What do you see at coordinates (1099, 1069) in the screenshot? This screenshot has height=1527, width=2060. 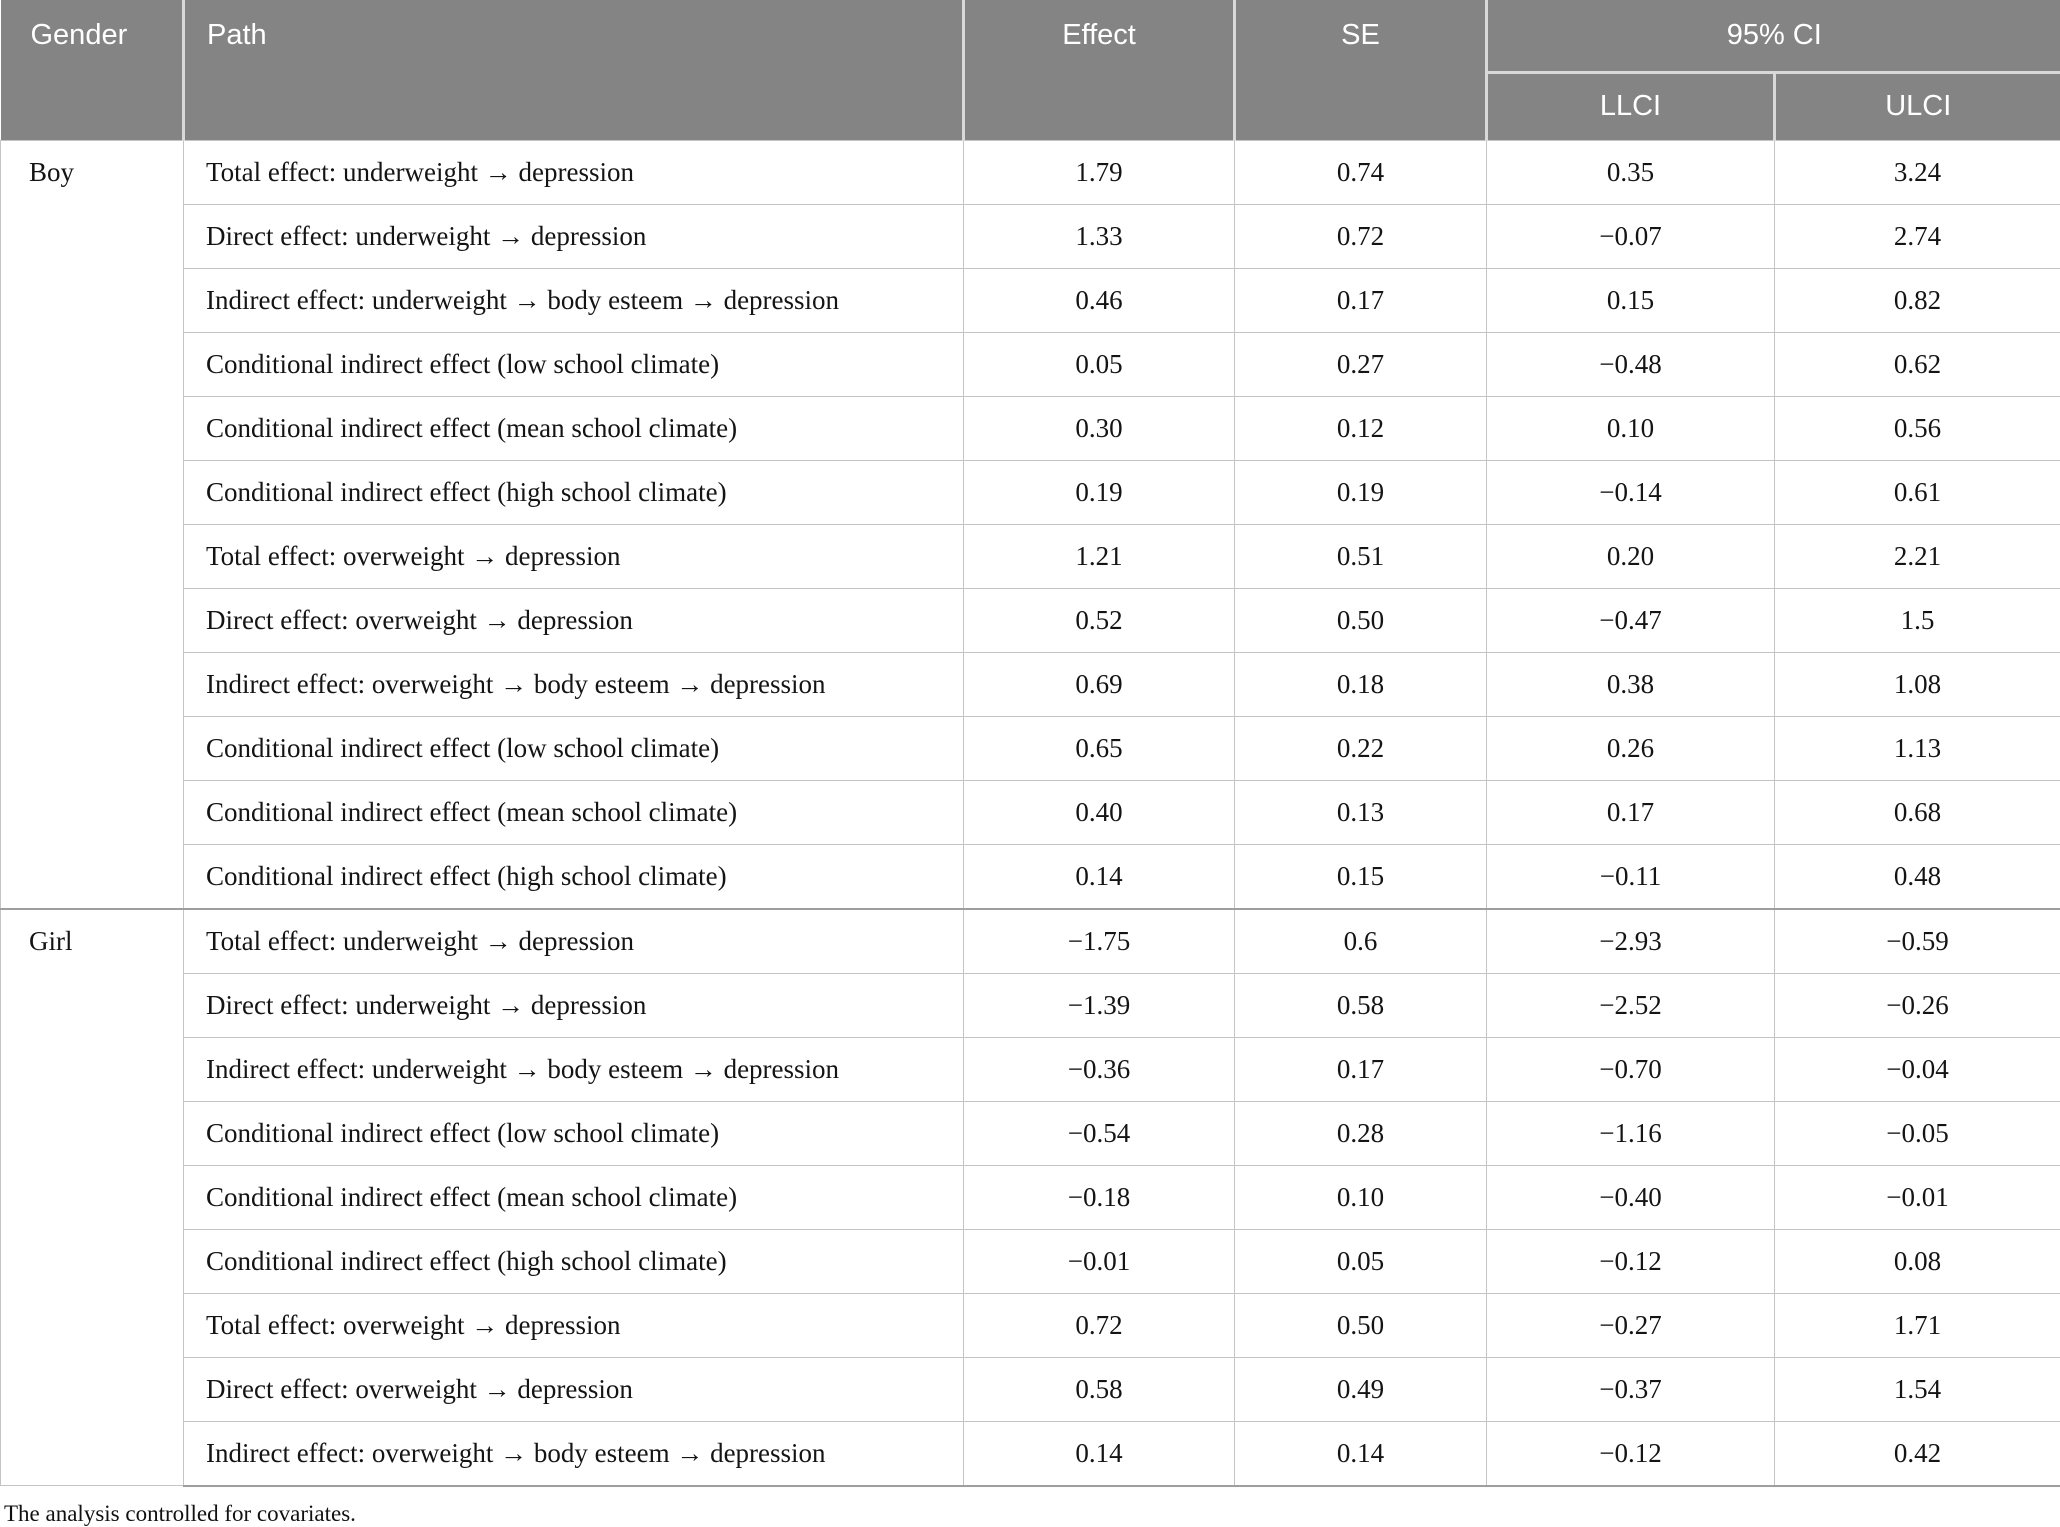 I see `effect-cell: −0.36` at bounding box center [1099, 1069].